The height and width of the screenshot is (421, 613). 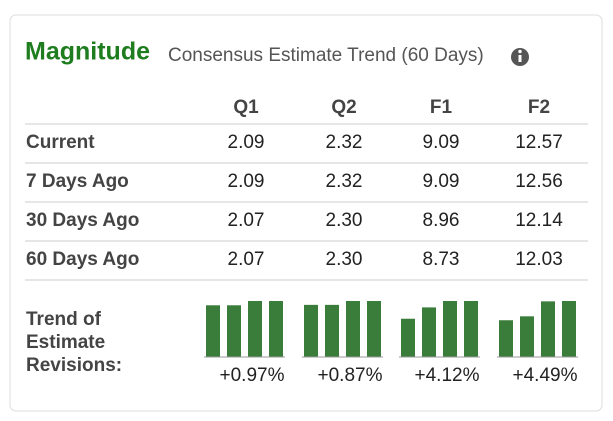 I want to click on cell: 12.14, so click(x=539, y=220).